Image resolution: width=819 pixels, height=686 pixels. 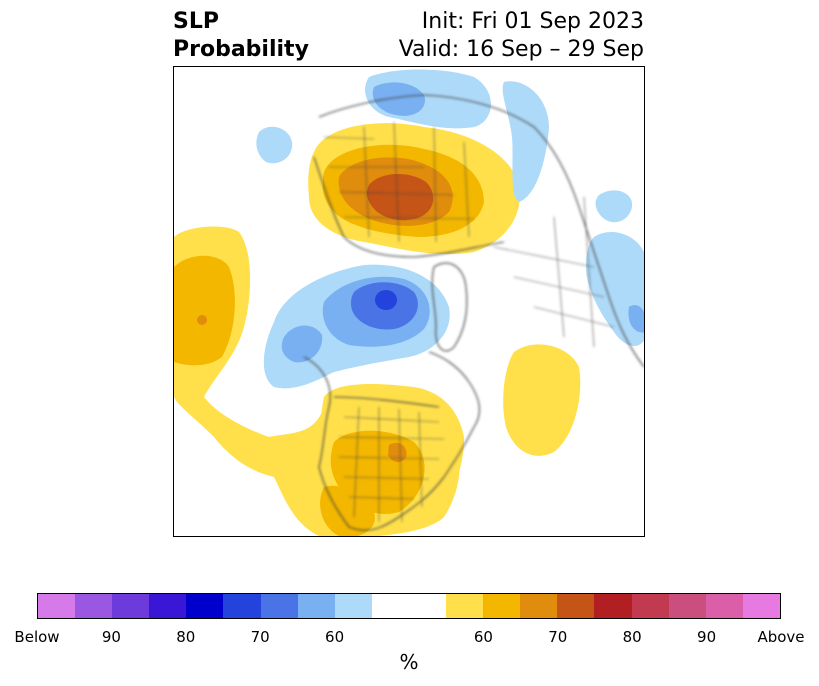 I want to click on map-title: SLP Probability, so click(x=241, y=36).